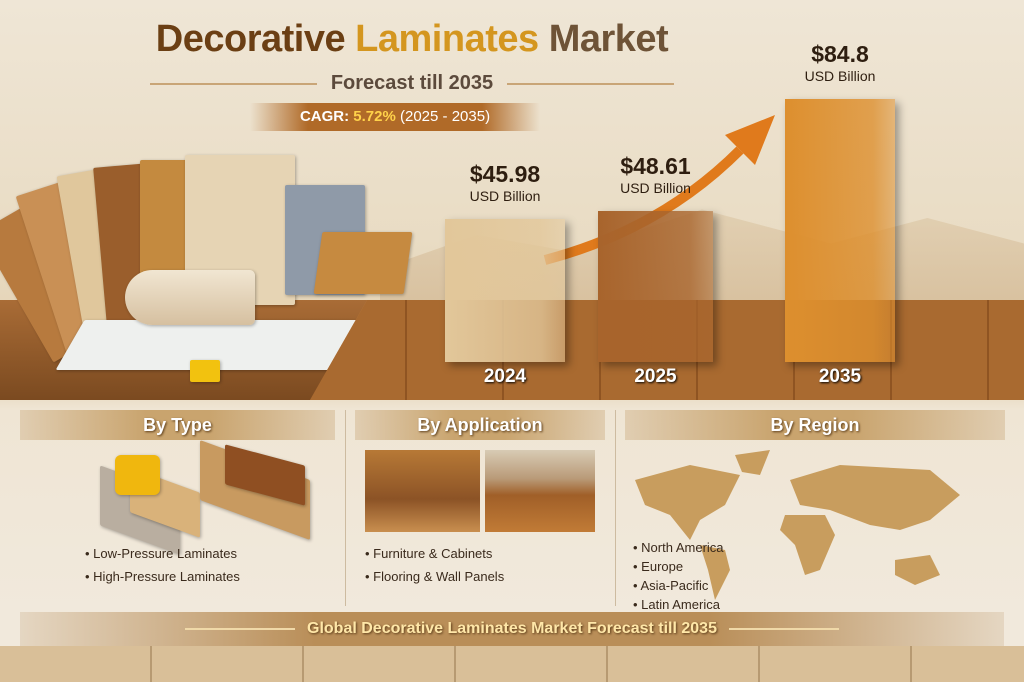 The width and height of the screenshot is (1024, 682). I want to click on panel-title: By Type, so click(177, 425).